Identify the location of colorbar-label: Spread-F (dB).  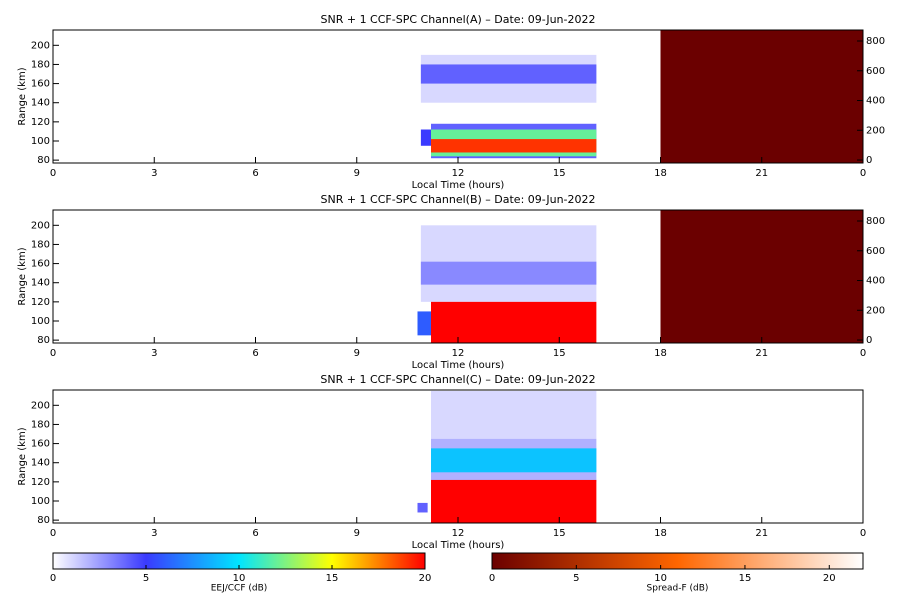
(678, 589).